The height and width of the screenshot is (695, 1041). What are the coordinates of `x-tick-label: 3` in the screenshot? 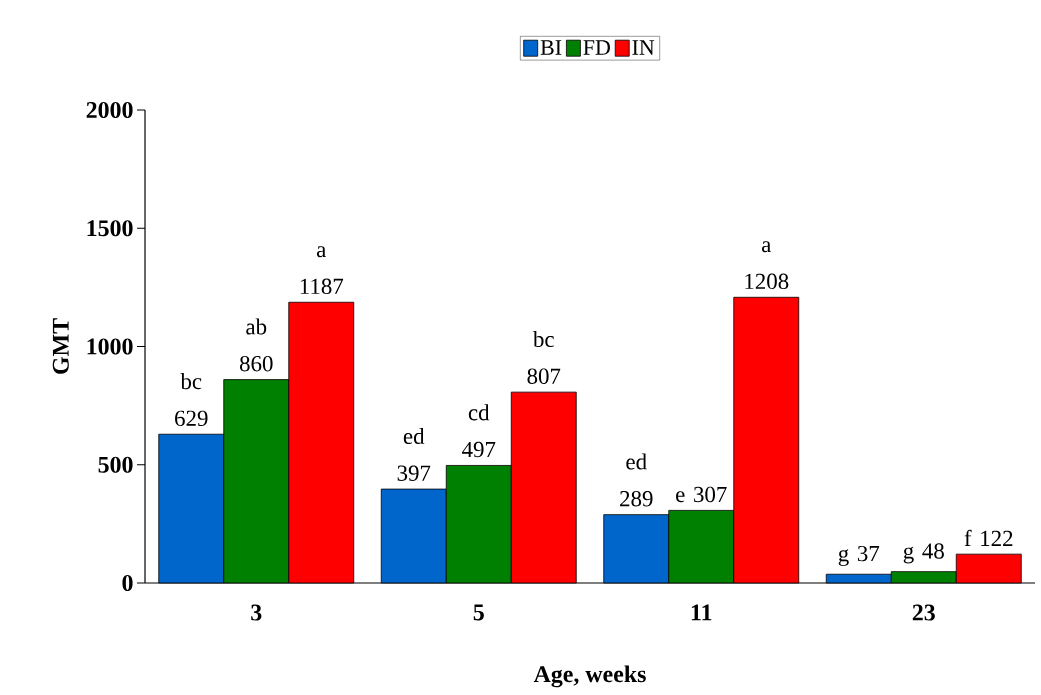 It's located at (256, 612).